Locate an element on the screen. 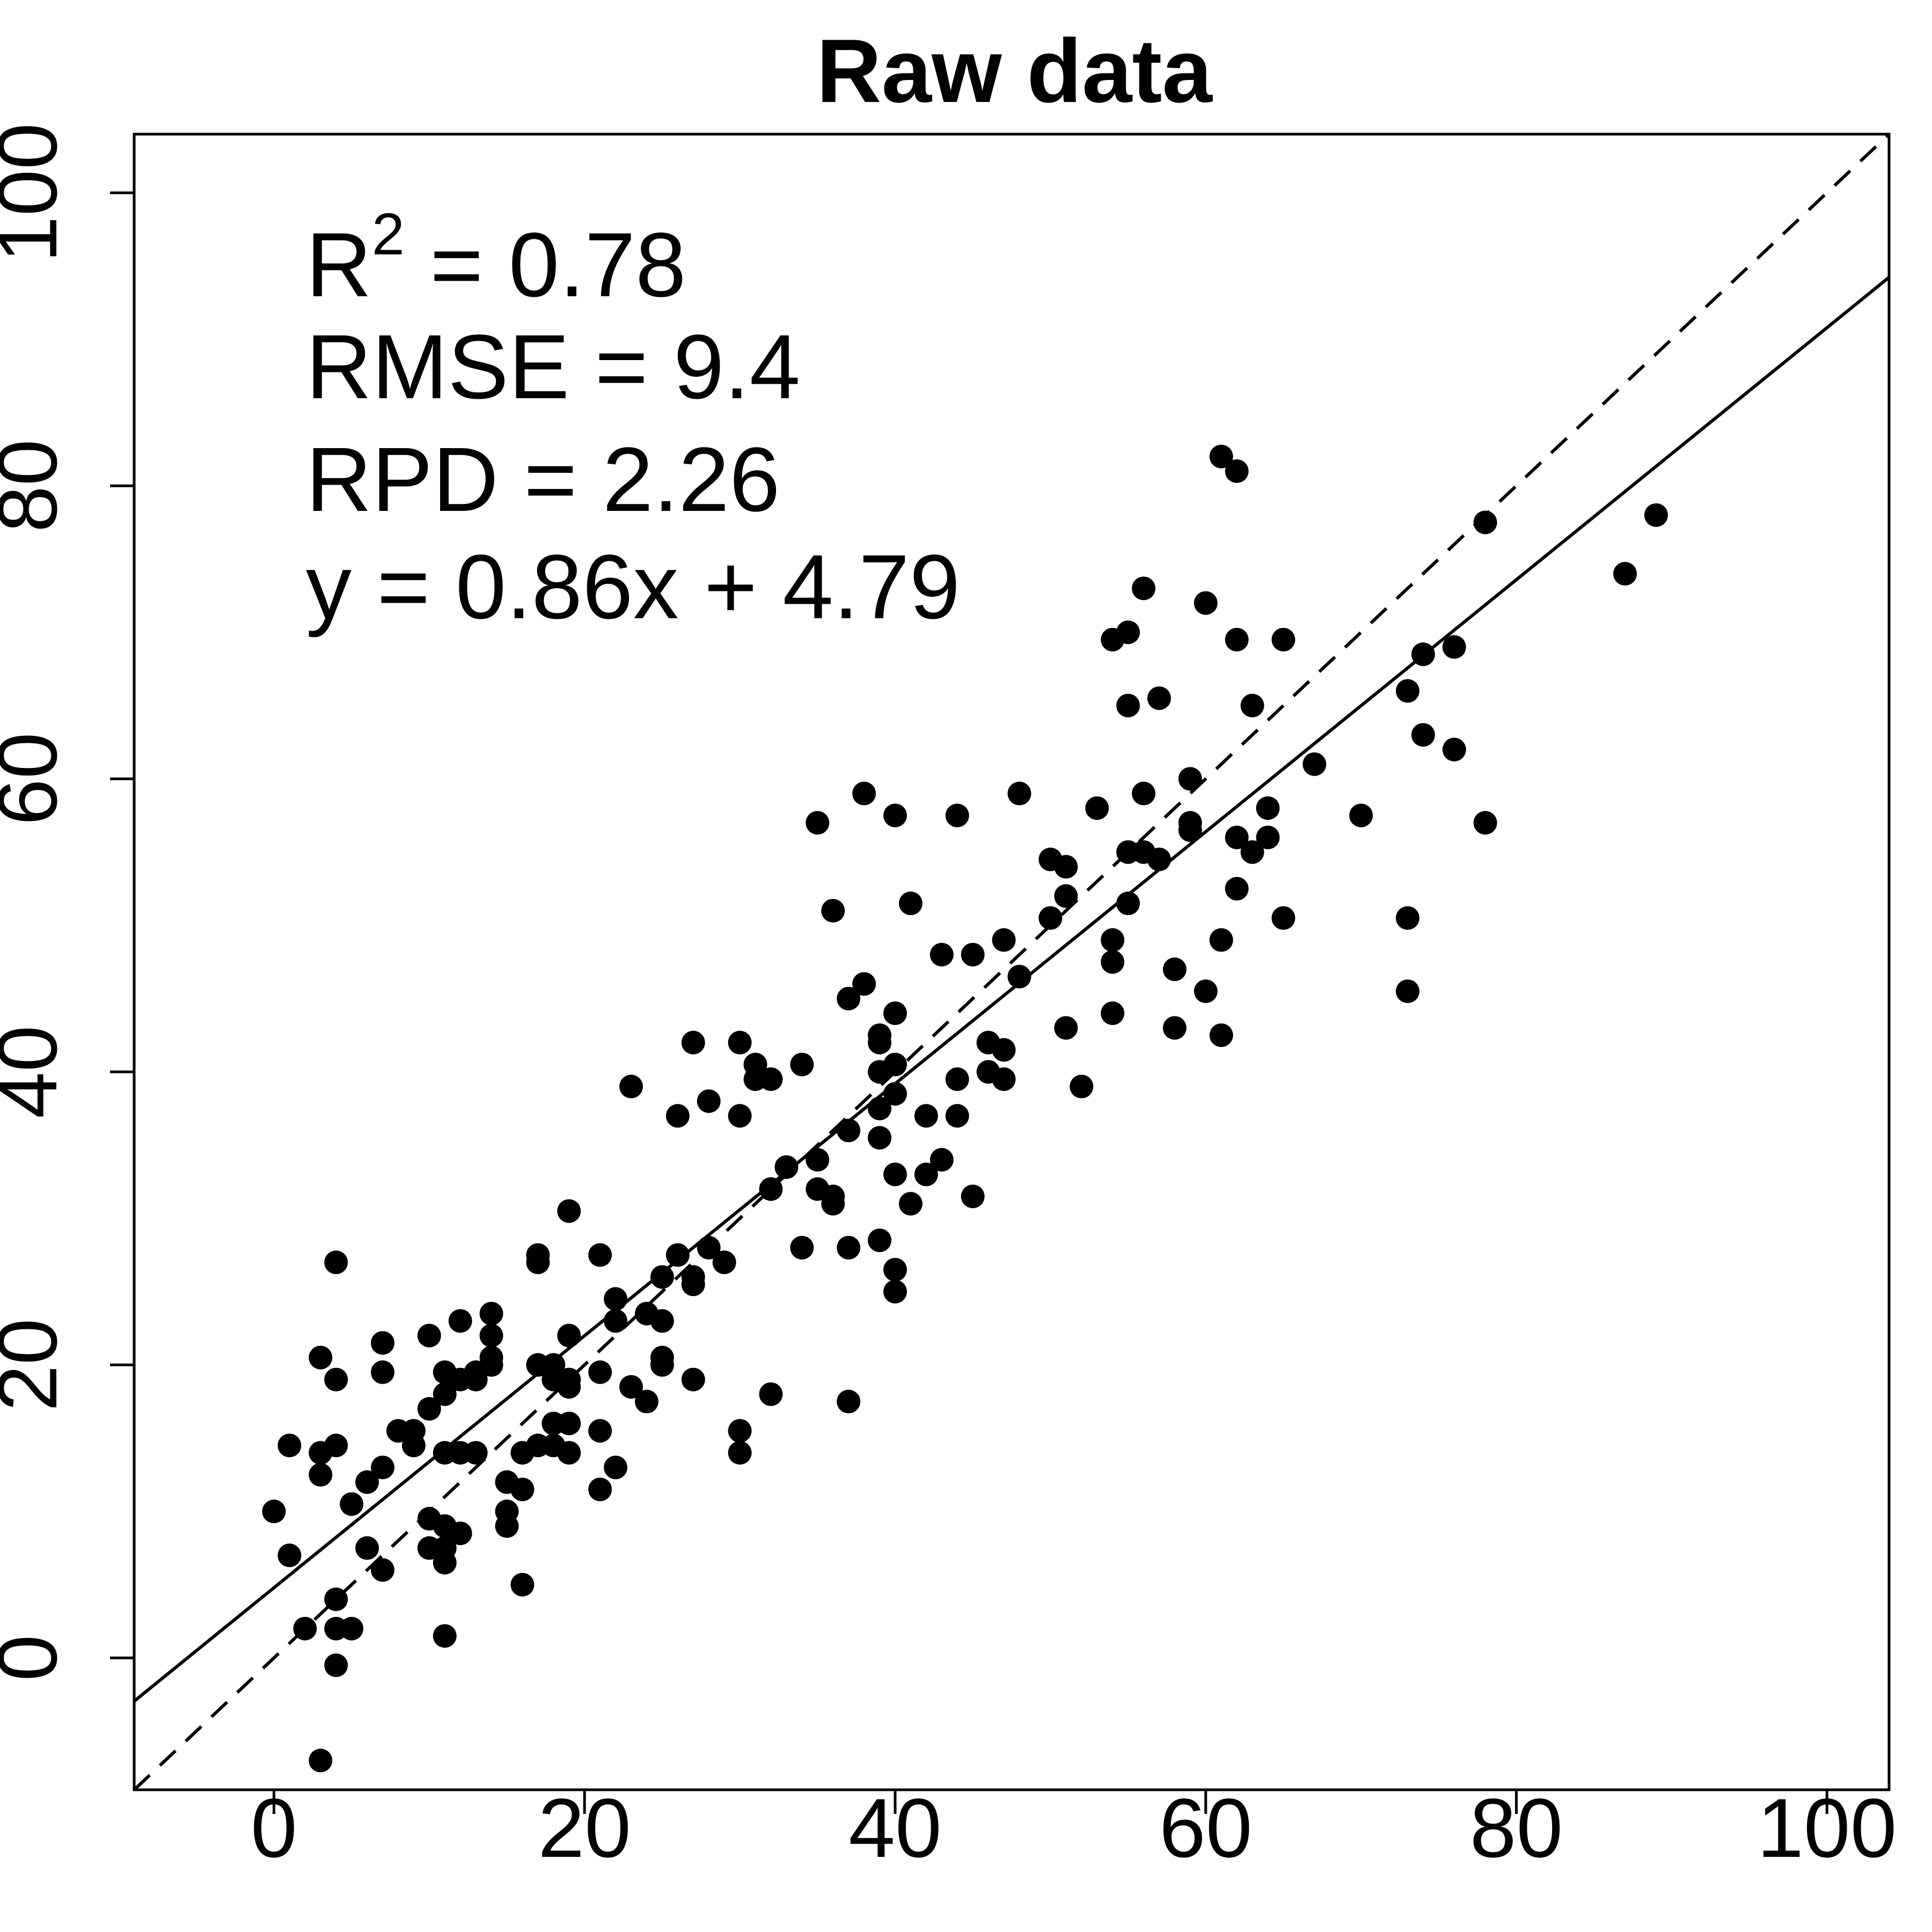 The width and height of the screenshot is (1932, 1932). x-axis: 0 20 40 60 80 100 is located at coordinates (1074, 1828).